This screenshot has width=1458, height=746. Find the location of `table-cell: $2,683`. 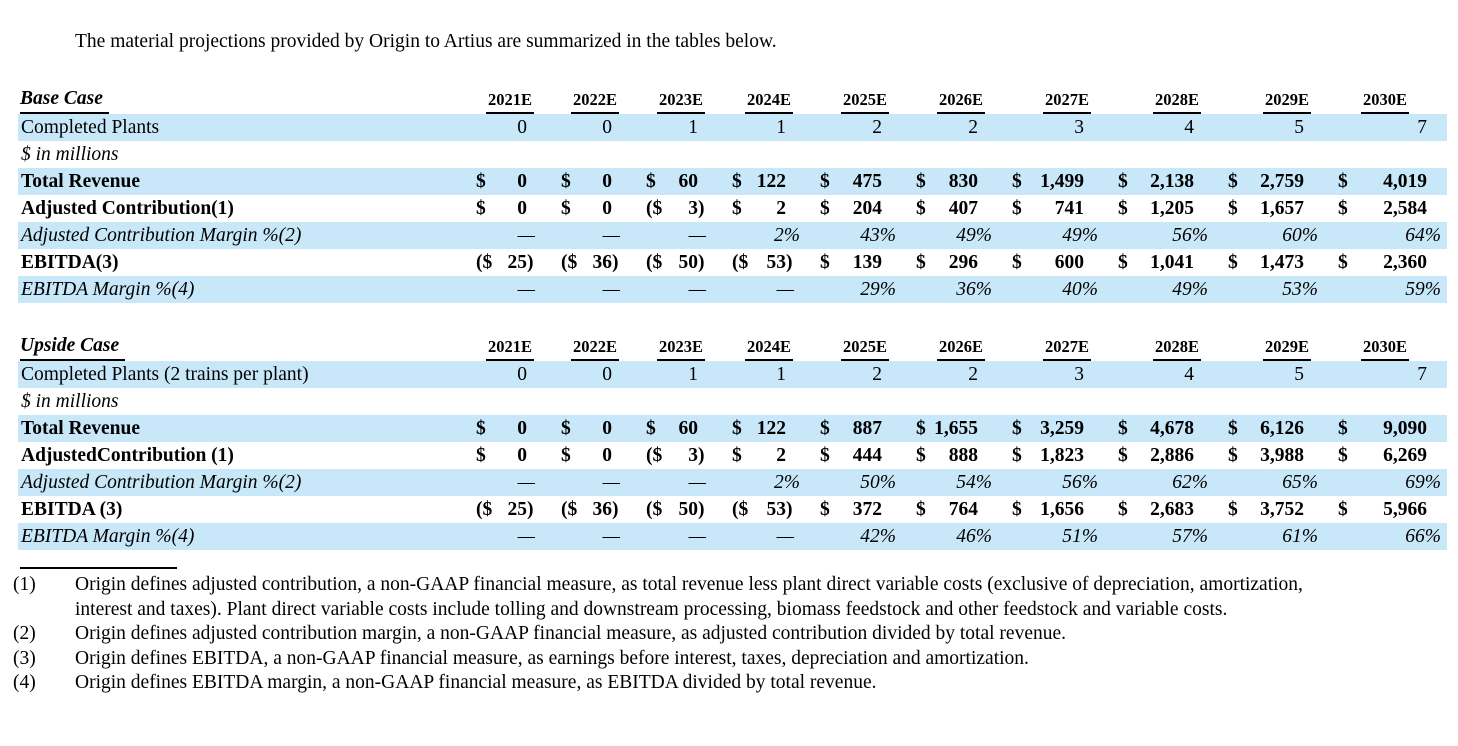

table-cell: $2,683 is located at coordinates (1156, 509).